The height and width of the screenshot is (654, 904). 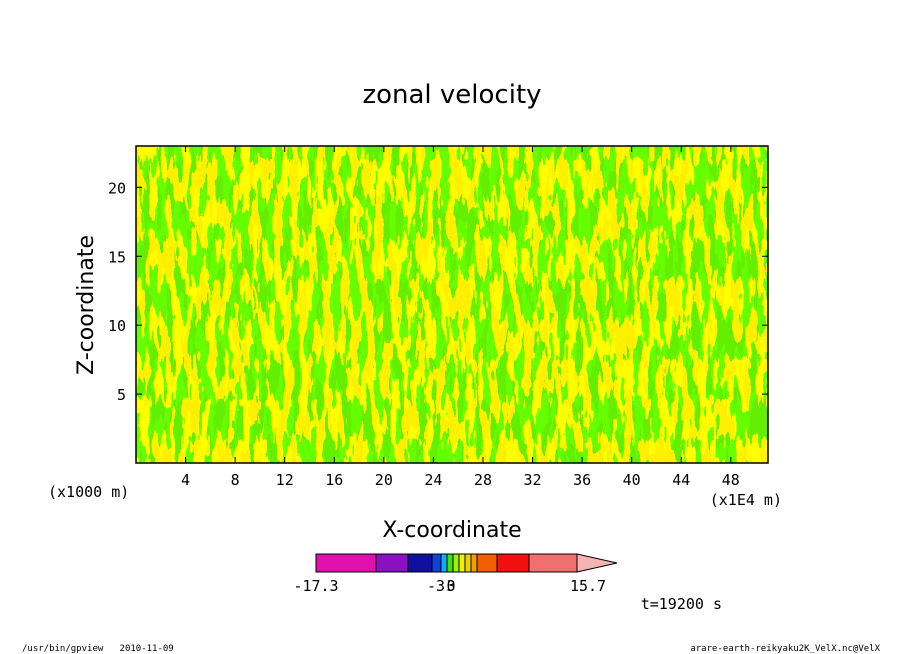 What do you see at coordinates (88, 492) in the screenshot?
I see `y-units-label: (x1000 m)` at bounding box center [88, 492].